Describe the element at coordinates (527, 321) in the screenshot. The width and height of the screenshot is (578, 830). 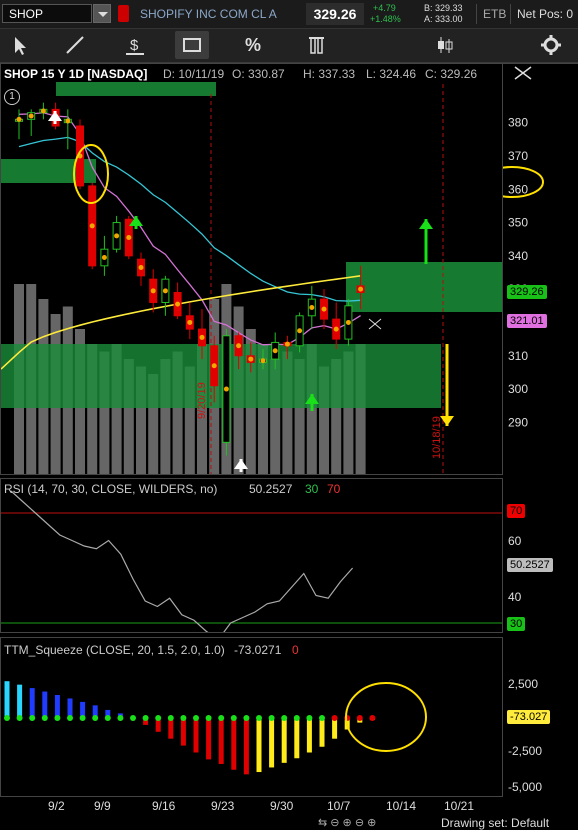
I see `moving-average-tag: 321.01` at that location.